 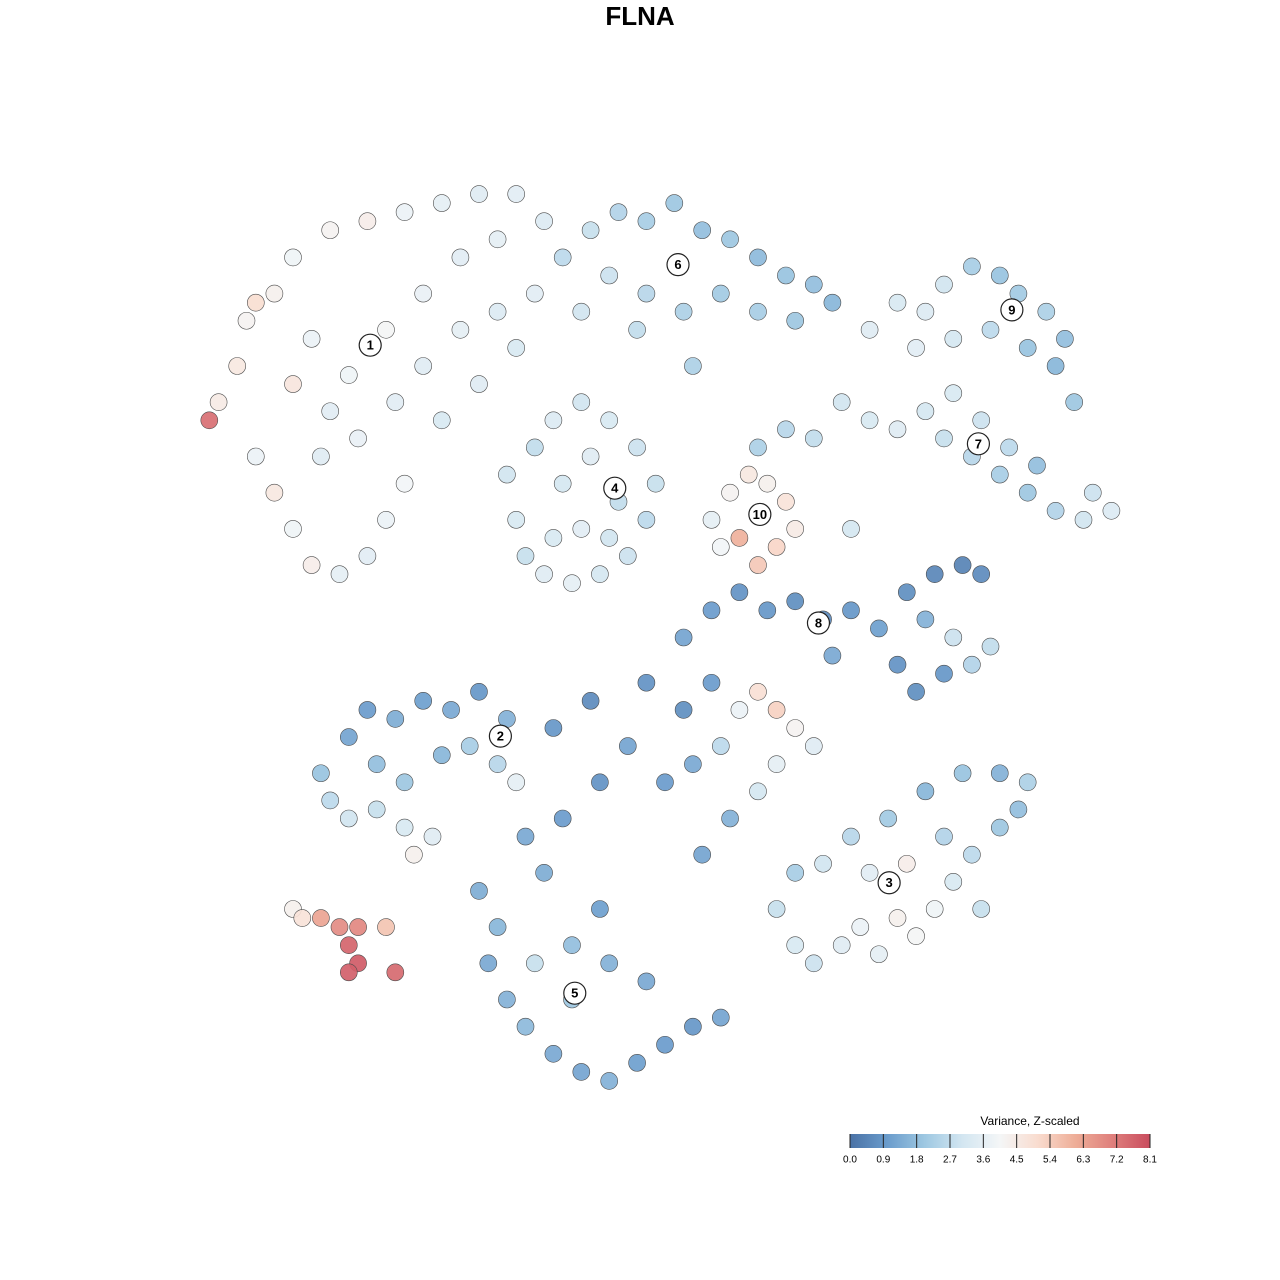 I want to click on colorbar-tick-label: 1.8, so click(x=917, y=1160).